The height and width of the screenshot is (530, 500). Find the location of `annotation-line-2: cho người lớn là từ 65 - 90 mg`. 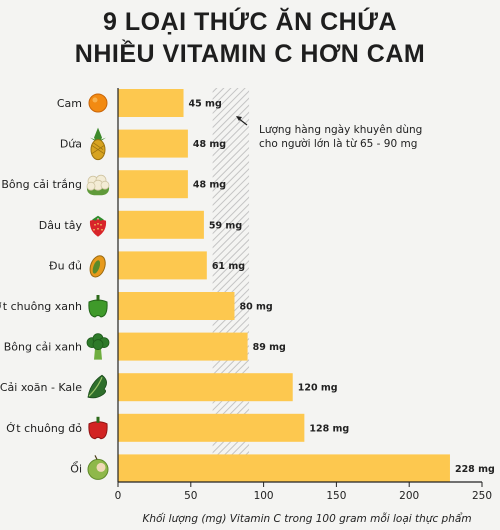

annotation-line-2: cho người lớn là từ 65 - 90 mg is located at coordinates (338, 144).